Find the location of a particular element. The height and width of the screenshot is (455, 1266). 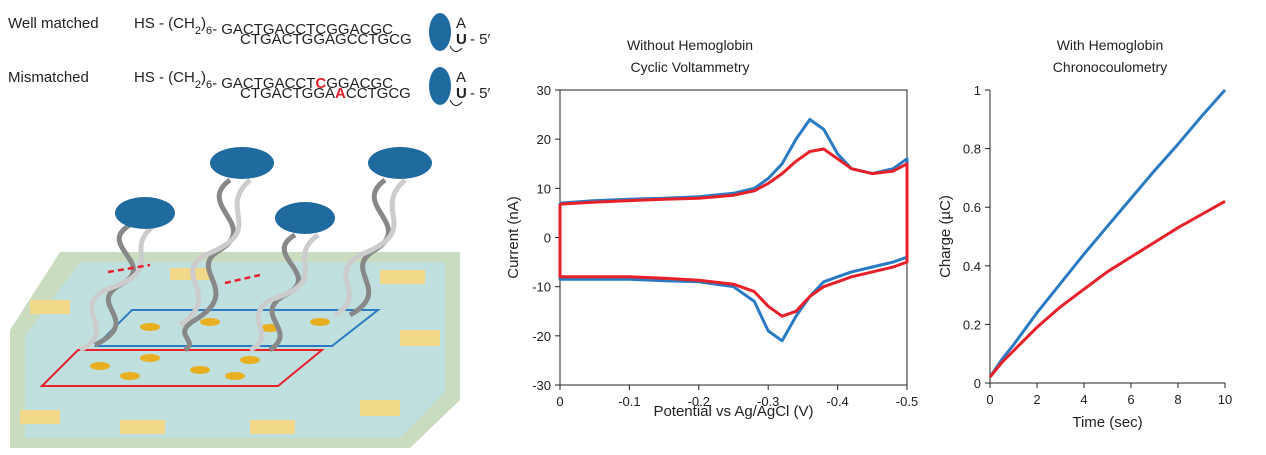

dna-helices is located at coordinates (242, 265).